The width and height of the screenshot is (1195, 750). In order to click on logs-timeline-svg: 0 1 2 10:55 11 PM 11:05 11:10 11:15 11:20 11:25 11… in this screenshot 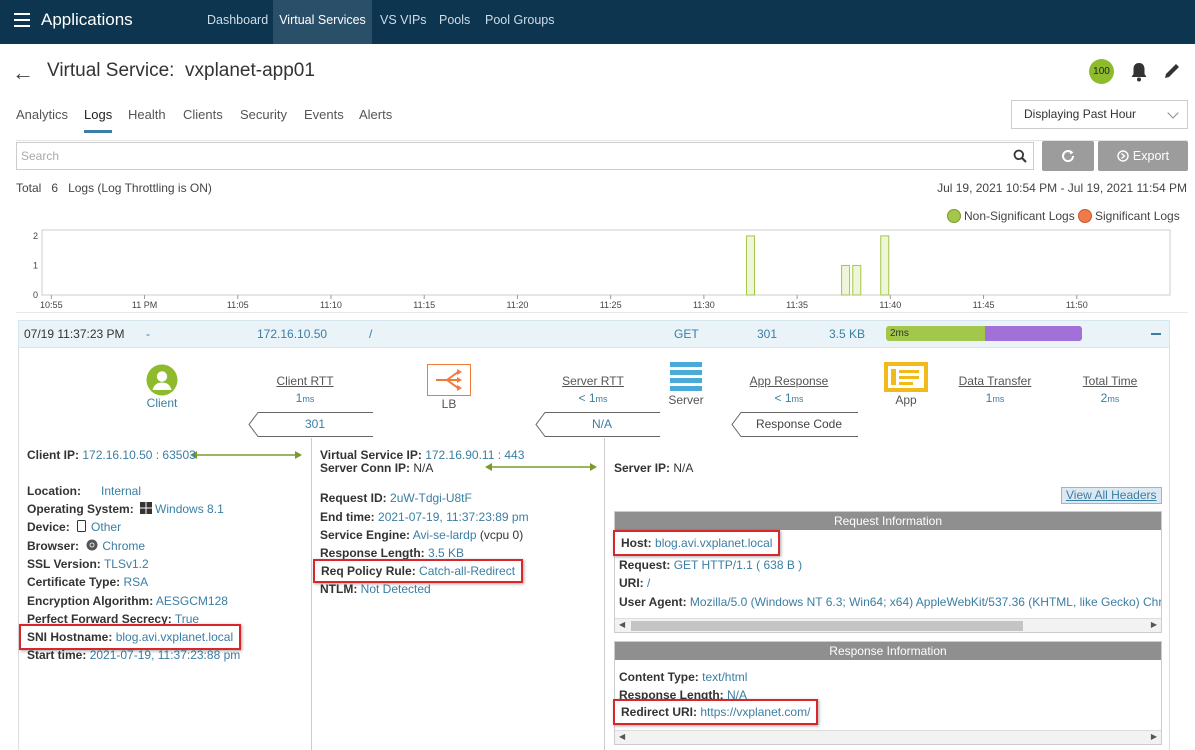, I will do `click(602, 258)`.